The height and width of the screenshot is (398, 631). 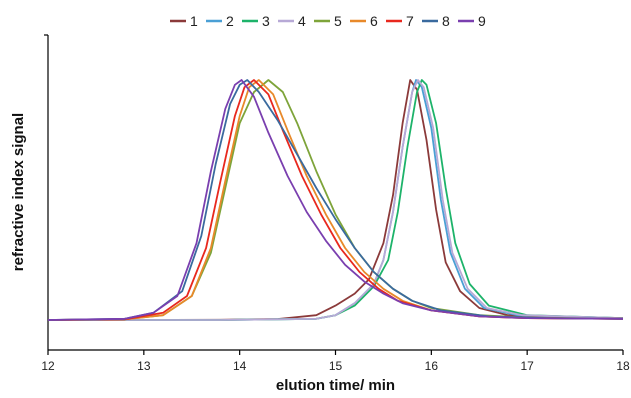 I want to click on legend-label-2: 2, so click(x=230, y=21).